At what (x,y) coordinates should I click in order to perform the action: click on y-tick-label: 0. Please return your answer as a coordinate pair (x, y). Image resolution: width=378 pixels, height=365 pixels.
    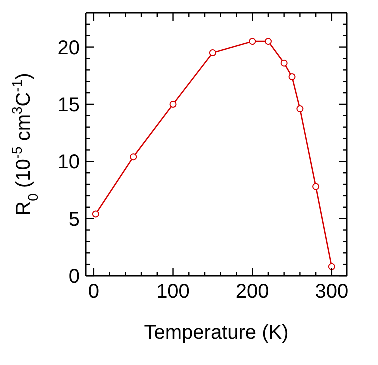
    Looking at the image, I should click on (74, 277).